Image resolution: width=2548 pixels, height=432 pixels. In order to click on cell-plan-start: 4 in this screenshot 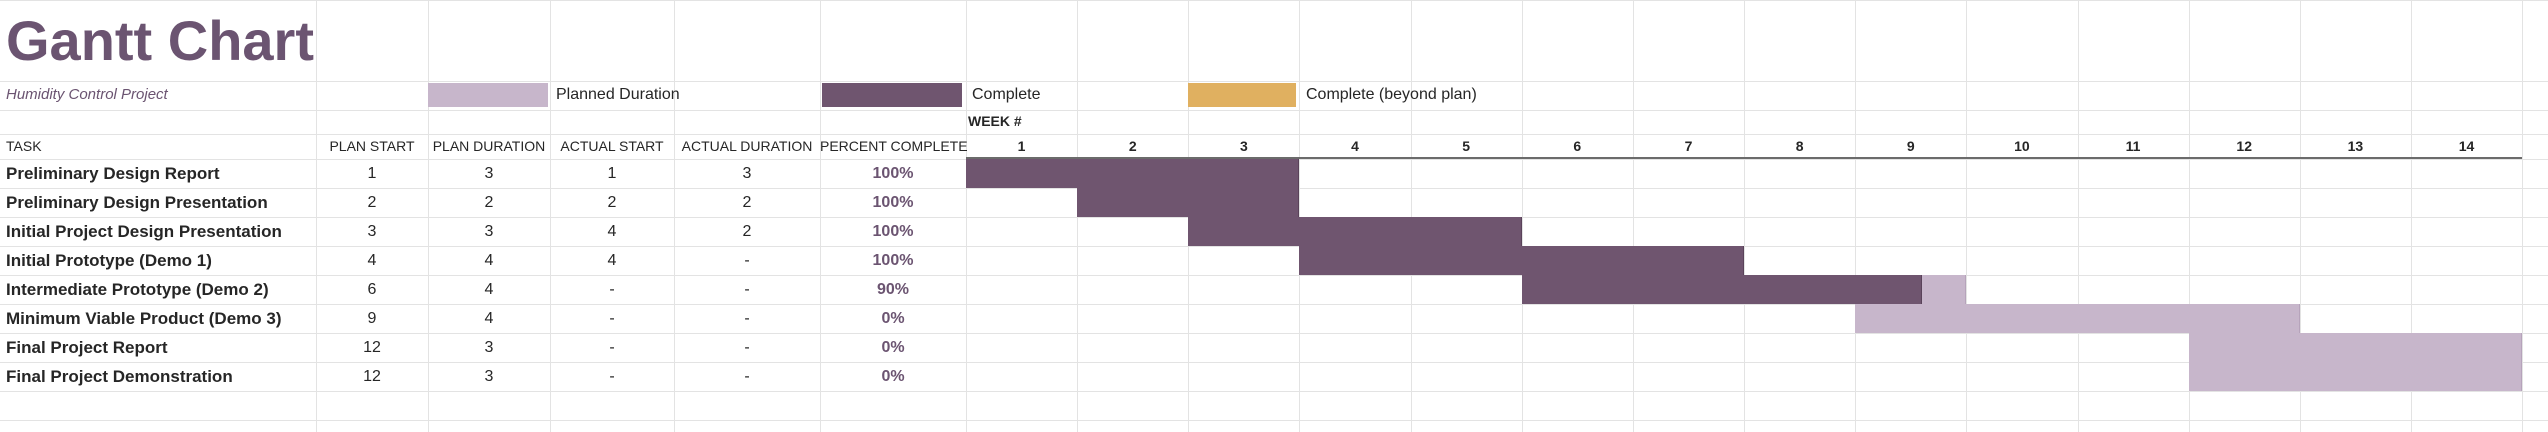, I will do `click(372, 260)`.